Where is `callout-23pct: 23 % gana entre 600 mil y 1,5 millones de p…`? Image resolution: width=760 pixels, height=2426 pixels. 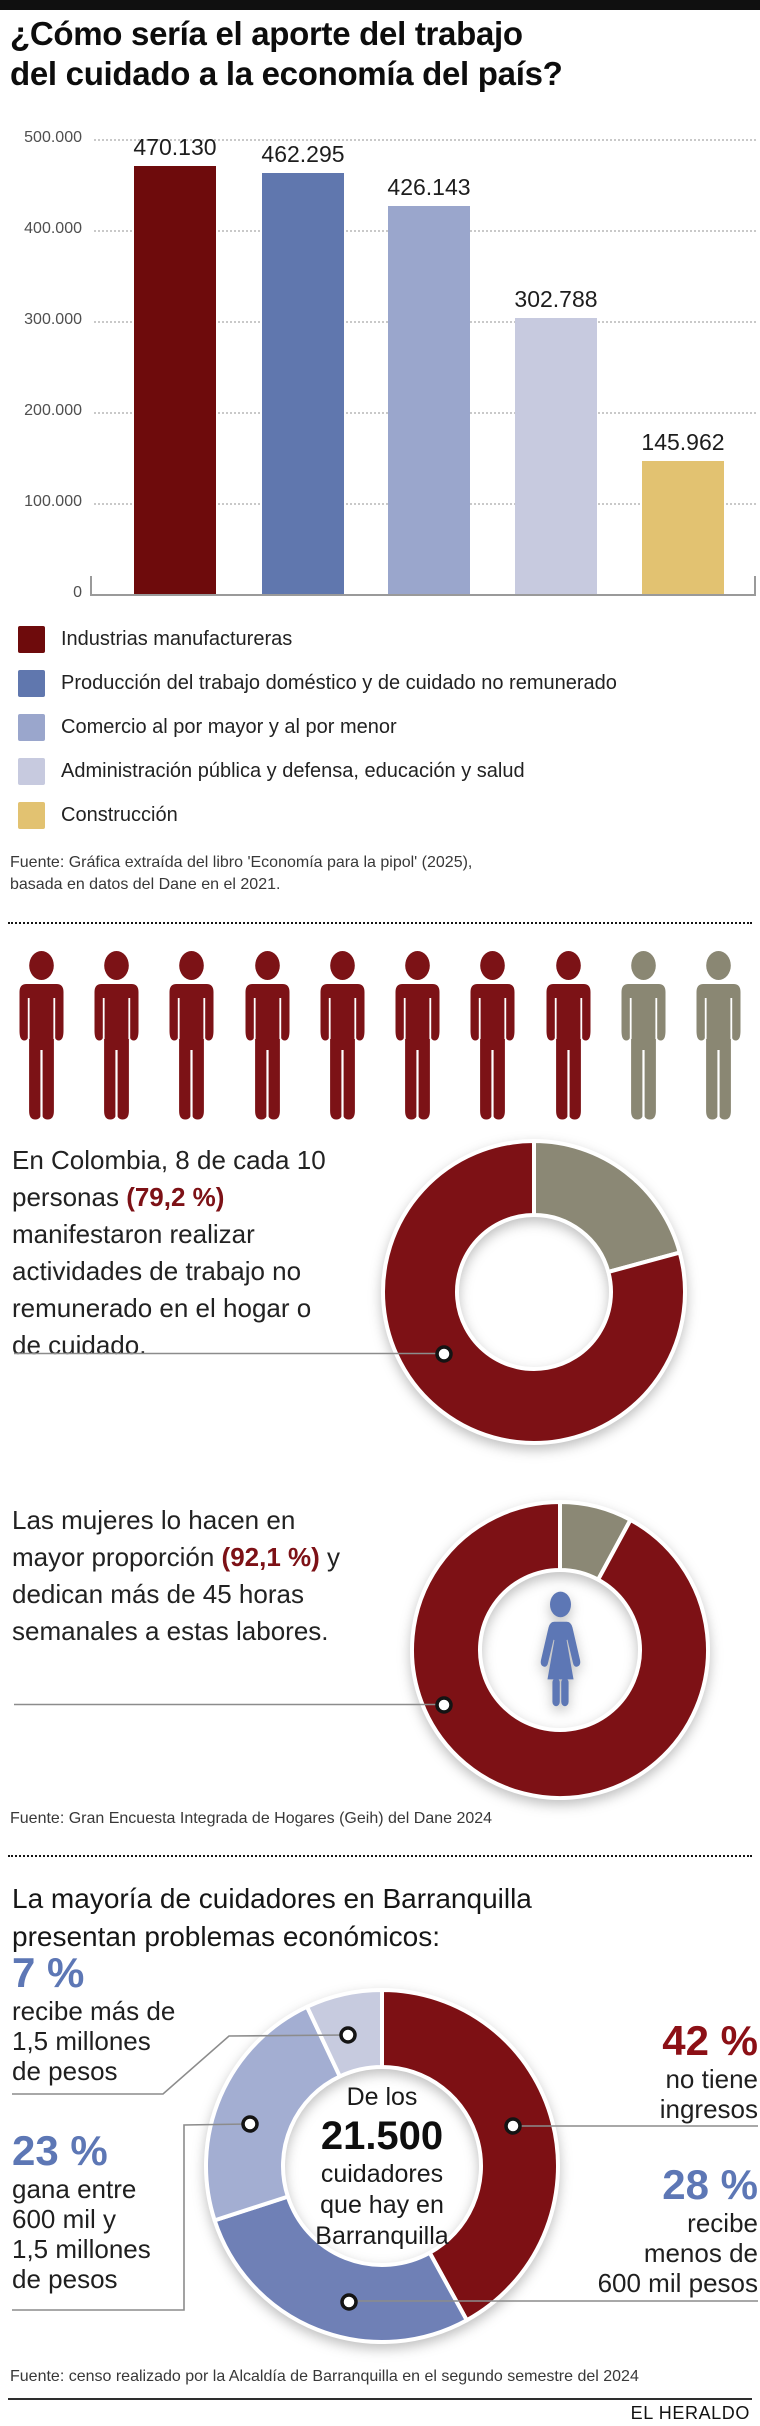
callout-23pct: 23 % gana entre 600 mil y 1,5 millones de p… is located at coordinates (97, 2211).